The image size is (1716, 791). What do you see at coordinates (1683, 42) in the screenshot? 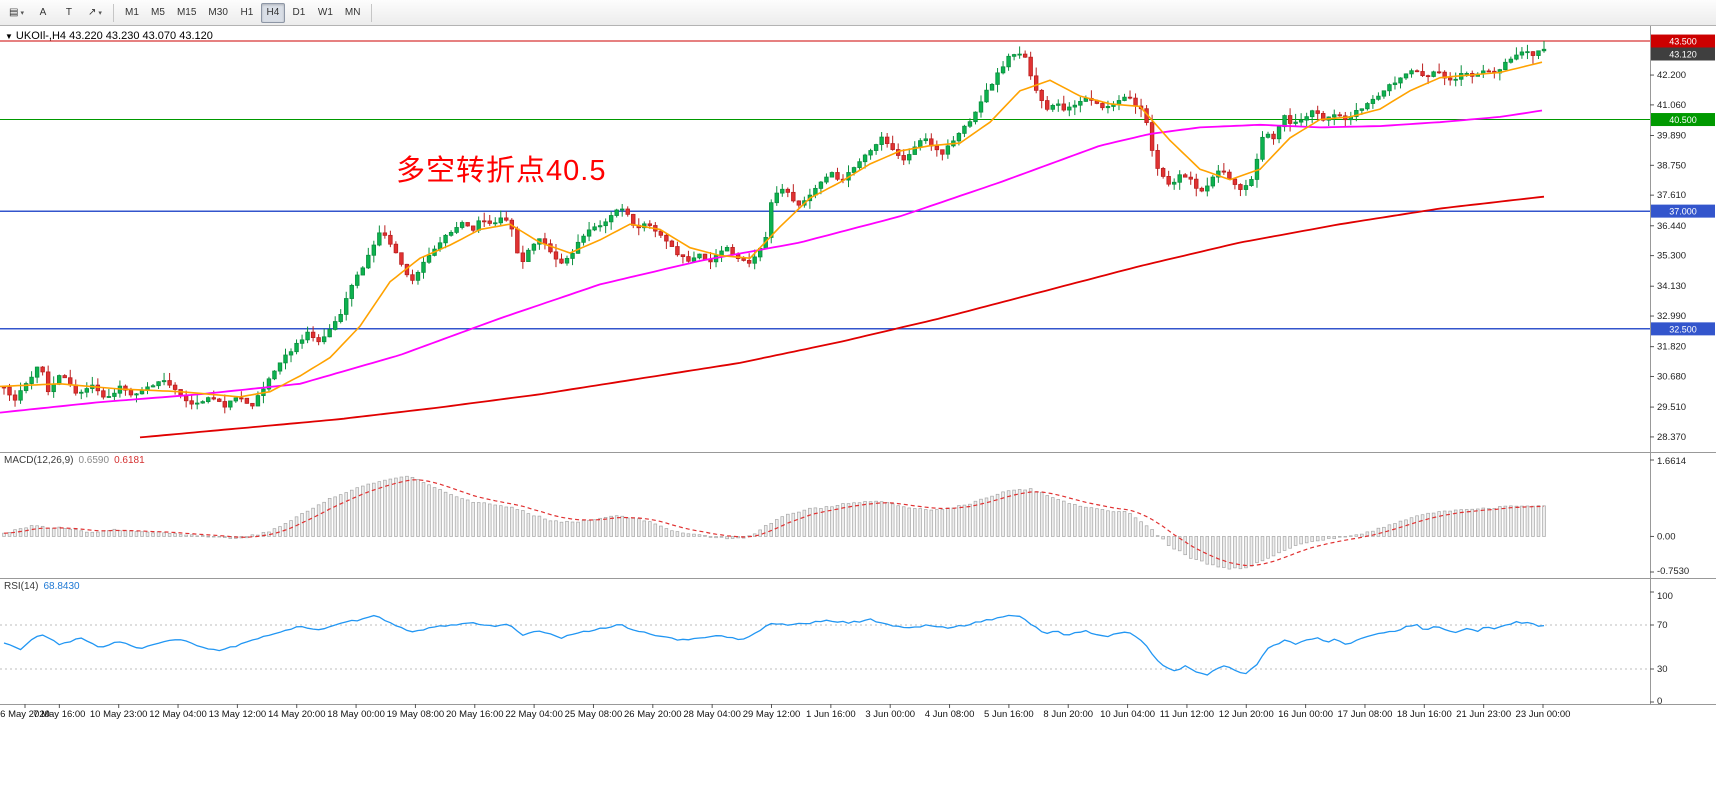
I see `svg-text: 43.500` at bounding box center [1683, 42].